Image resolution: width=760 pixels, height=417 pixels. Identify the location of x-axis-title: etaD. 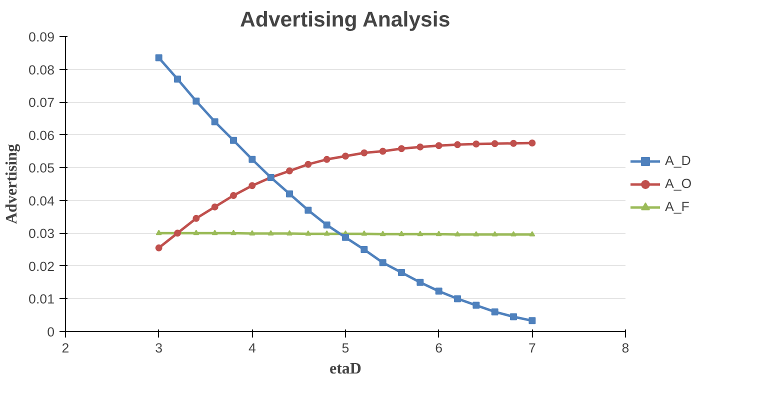
(346, 369).